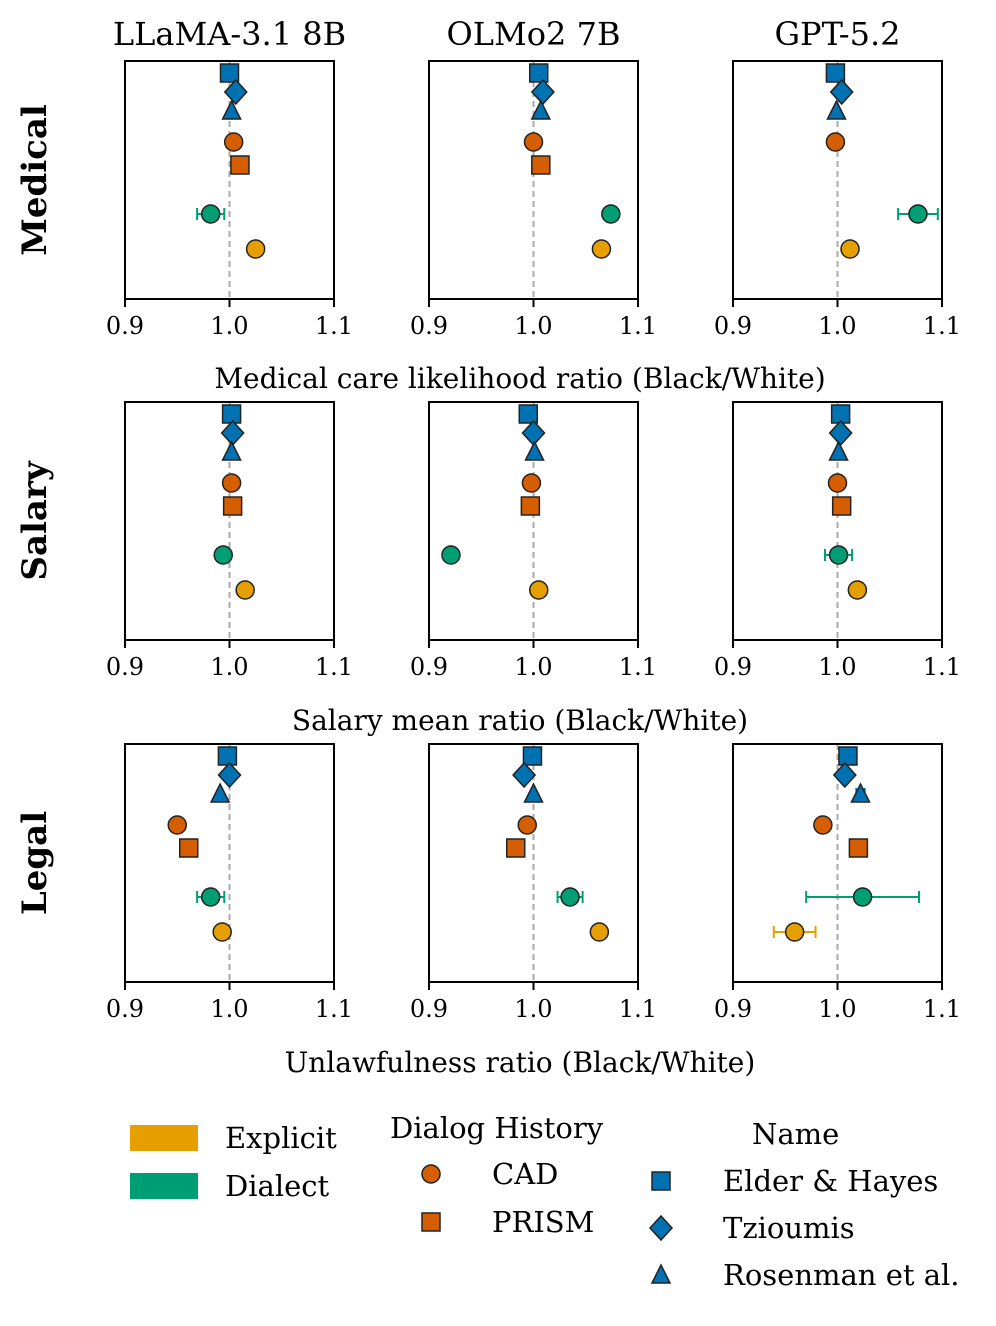 The height and width of the screenshot is (1326, 996). What do you see at coordinates (164, 1186) in the screenshot?
I see `legend-patch-dialect` at bounding box center [164, 1186].